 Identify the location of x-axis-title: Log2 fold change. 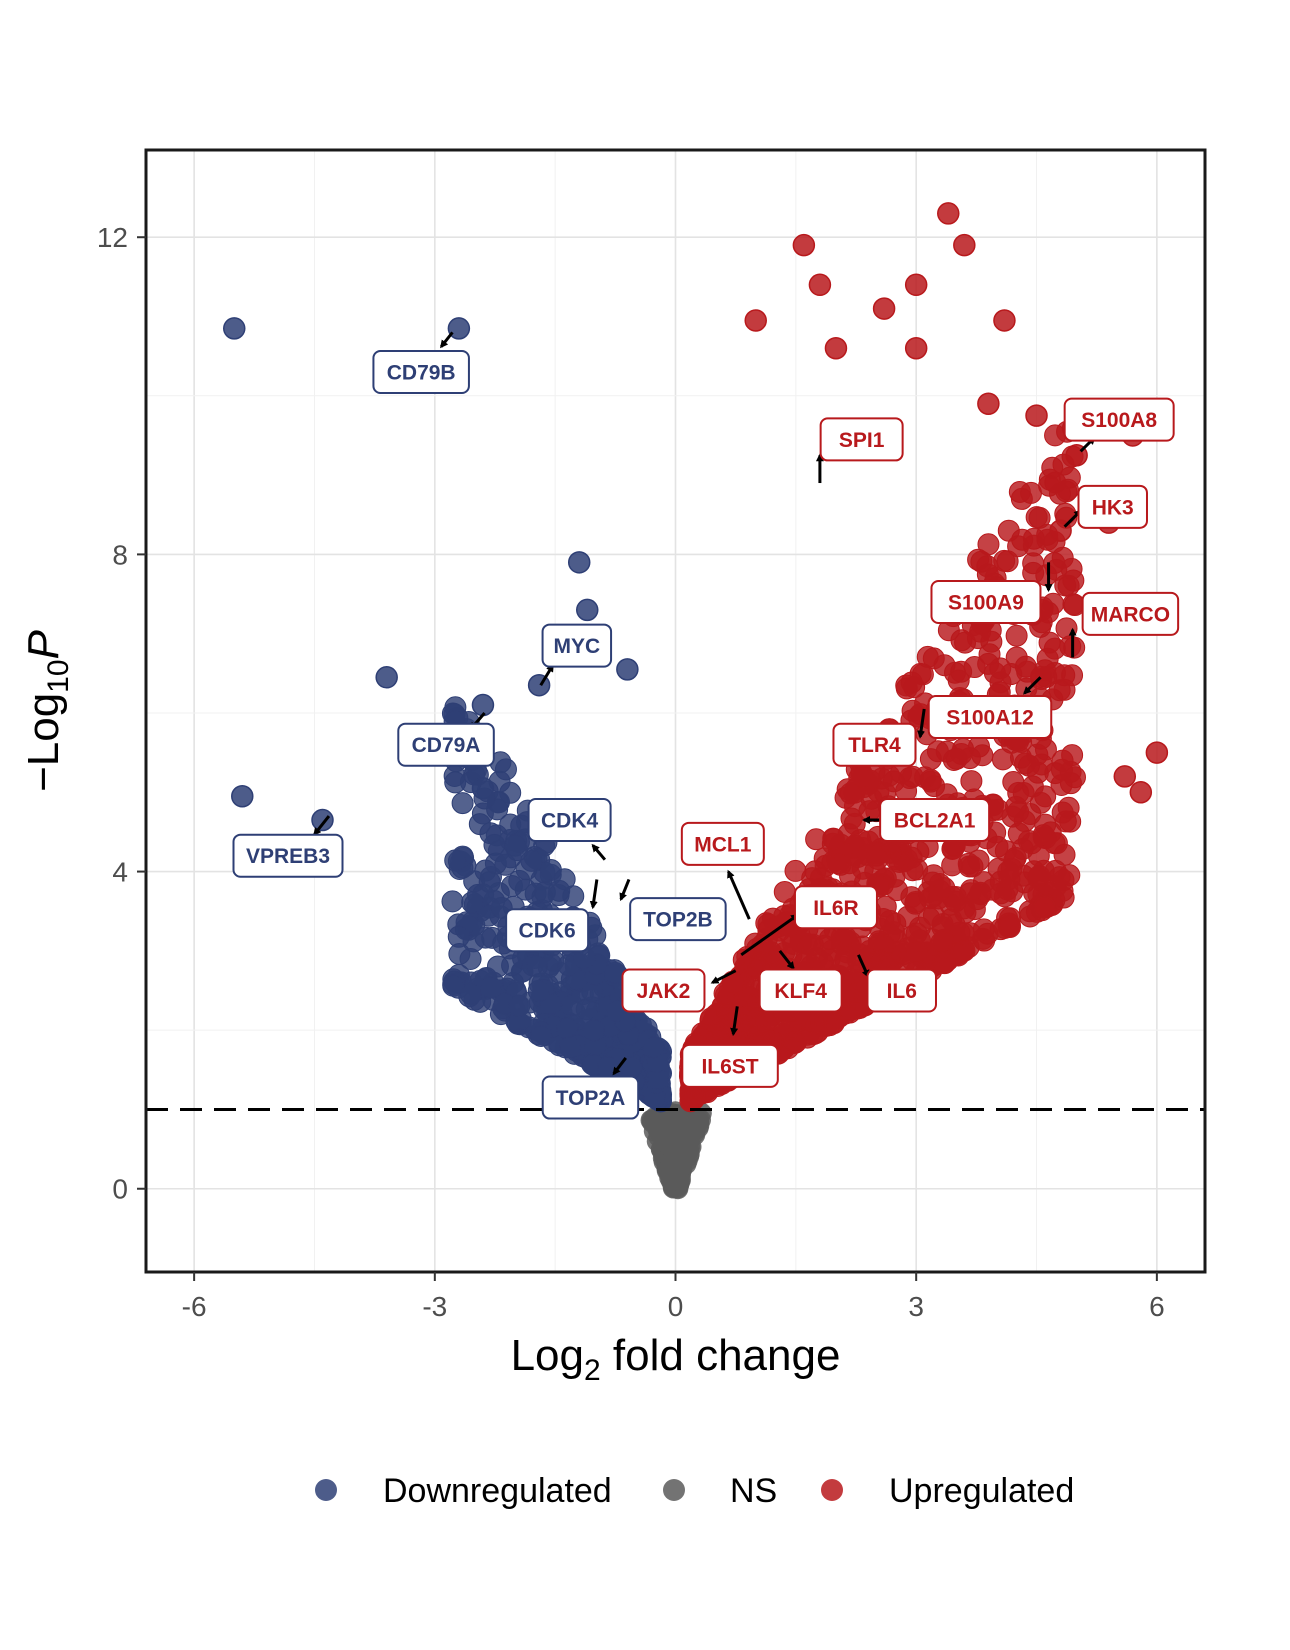
(676, 1359).